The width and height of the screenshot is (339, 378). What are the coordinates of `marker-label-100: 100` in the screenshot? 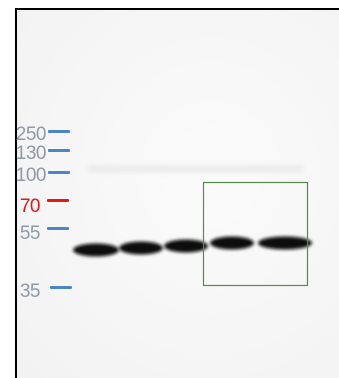 It's located at (31, 175).